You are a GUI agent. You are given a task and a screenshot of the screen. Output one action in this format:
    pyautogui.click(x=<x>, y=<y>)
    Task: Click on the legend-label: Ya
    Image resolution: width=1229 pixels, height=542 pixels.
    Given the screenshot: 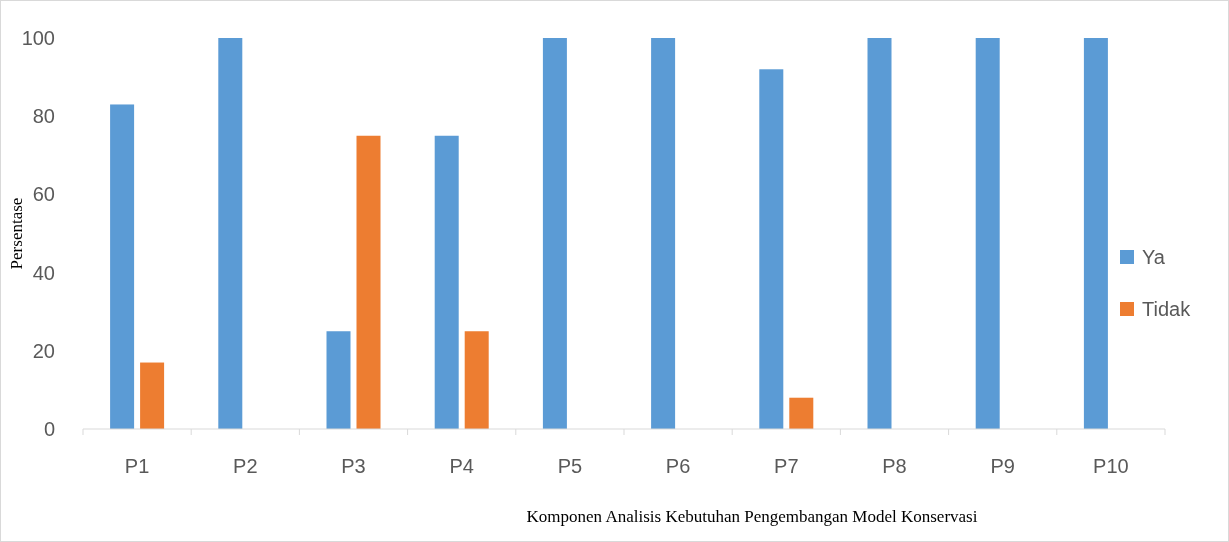 What is the action you would take?
    pyautogui.click(x=1154, y=257)
    